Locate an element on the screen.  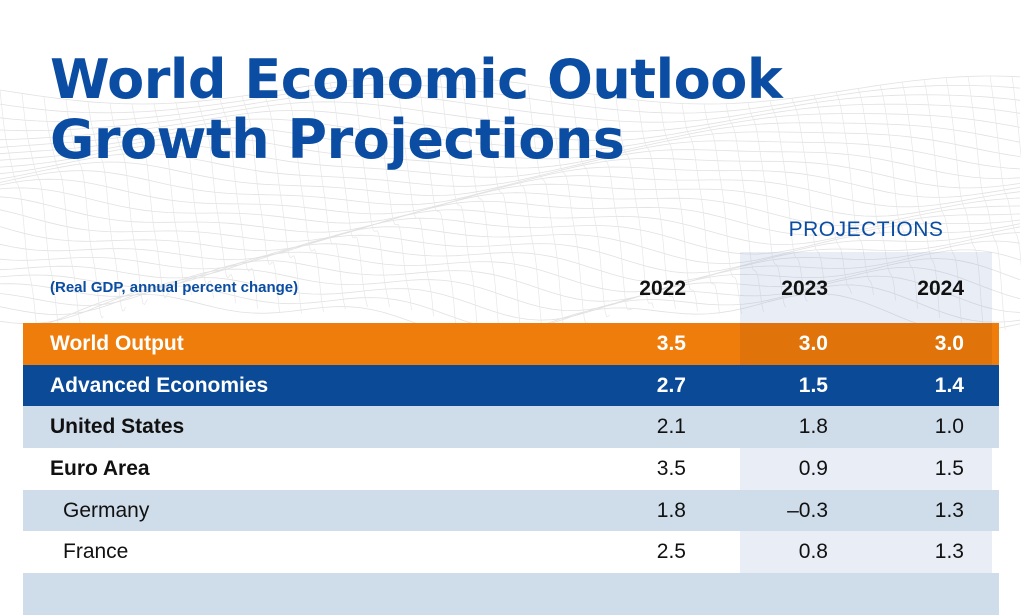
cell-2023: 0.8 is located at coordinates (813, 552).